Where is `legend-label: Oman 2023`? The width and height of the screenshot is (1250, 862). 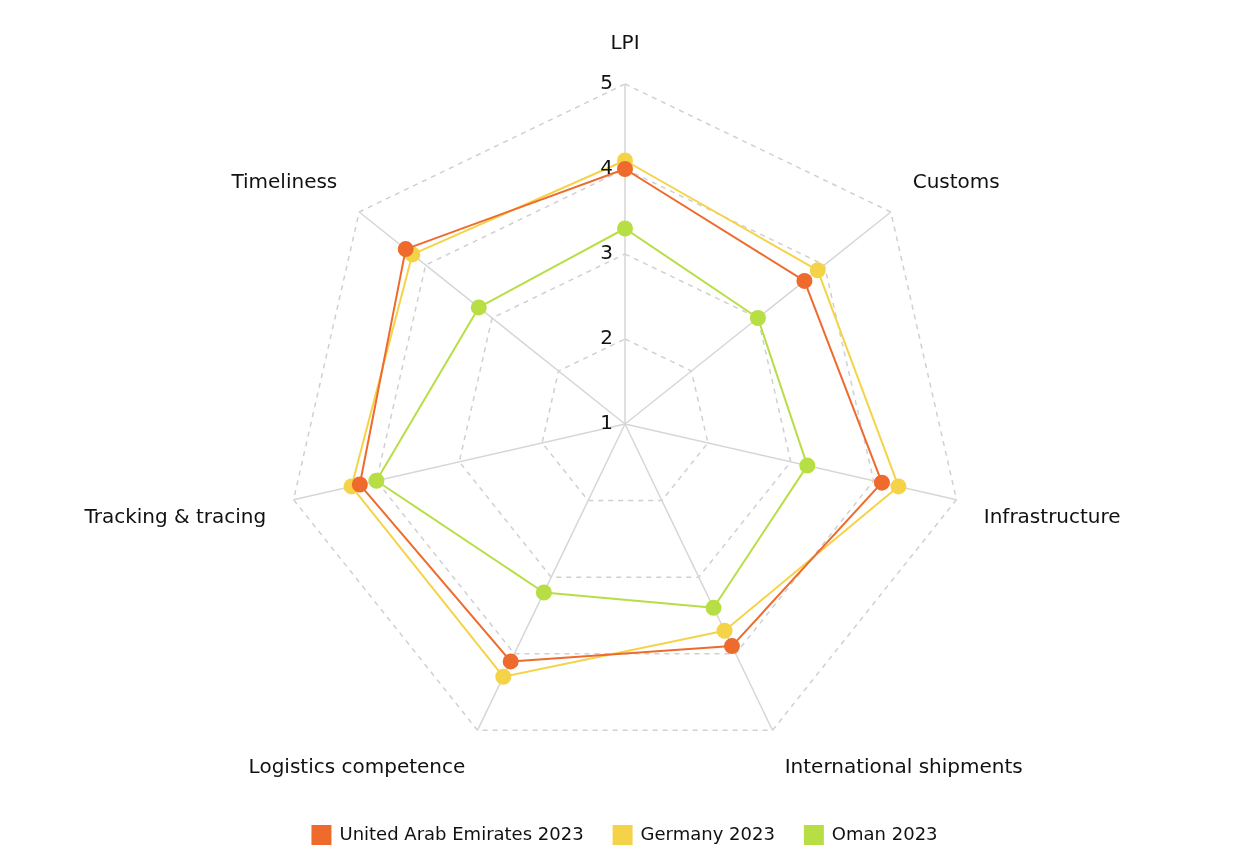
legend-label: Oman 2023 is located at coordinates (884, 833).